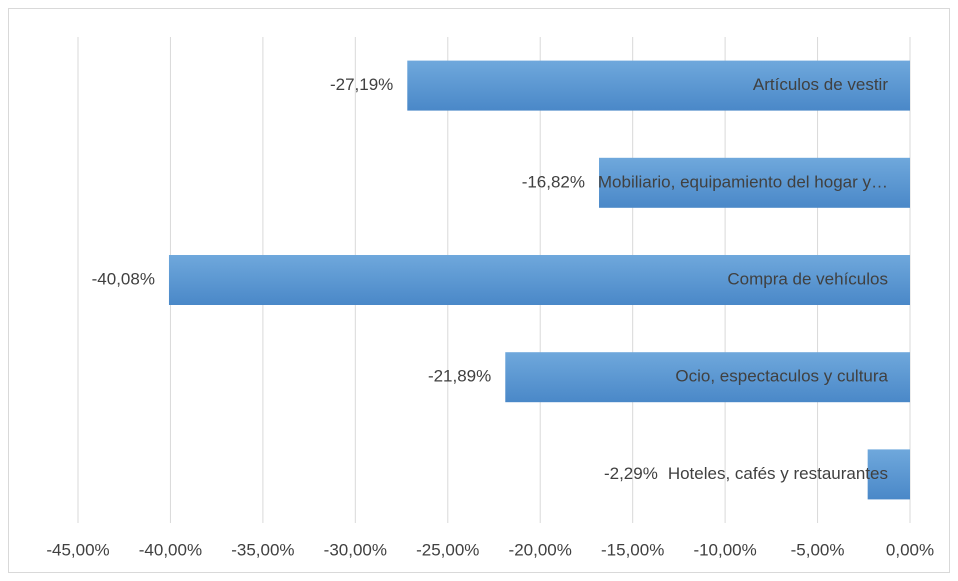  I want to click on category-label: Compra de vehículos, so click(807, 278).